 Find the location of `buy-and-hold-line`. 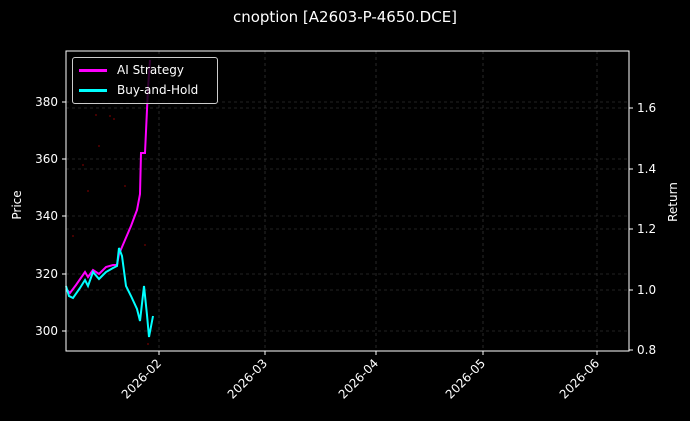

buy-and-hold-line is located at coordinates (109, 292).